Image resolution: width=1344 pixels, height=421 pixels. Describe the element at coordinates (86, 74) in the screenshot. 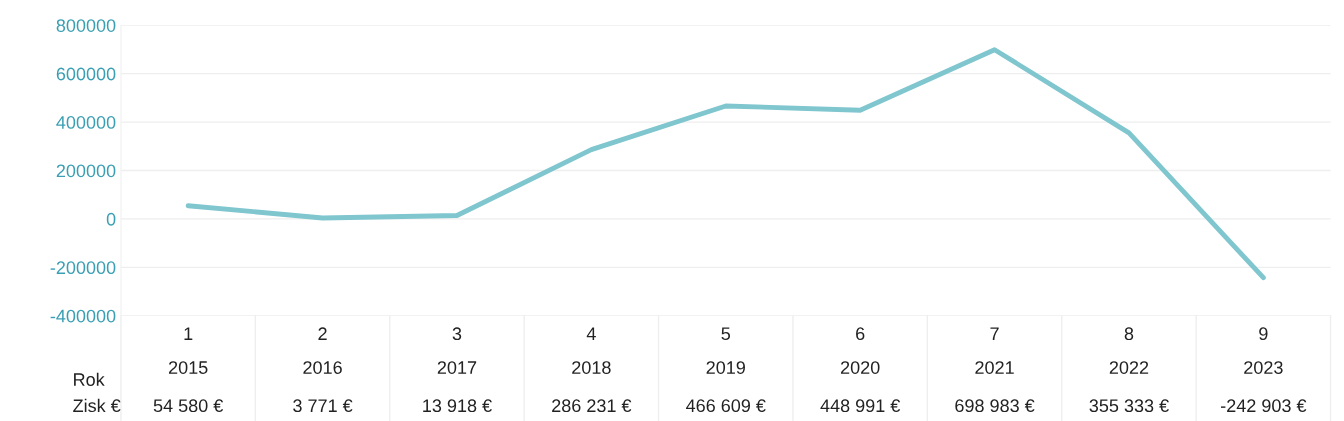

I see `y-tick-label: 600000` at that location.